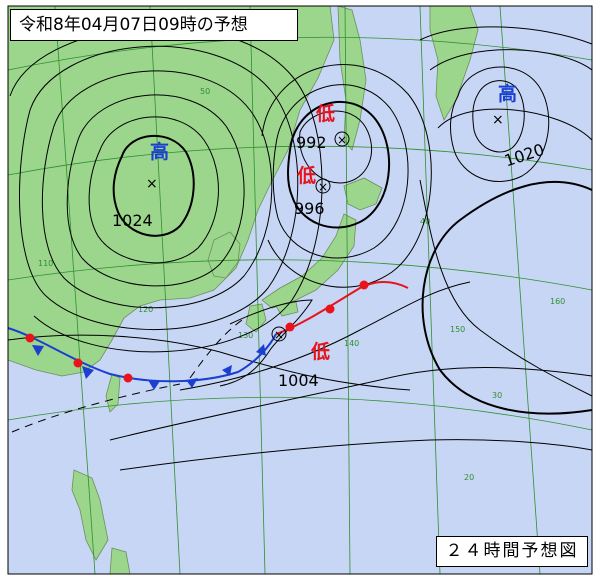 This screenshot has height=581, width=600. I want to click on forecast-label: ２４時間予想図, so click(512, 551).